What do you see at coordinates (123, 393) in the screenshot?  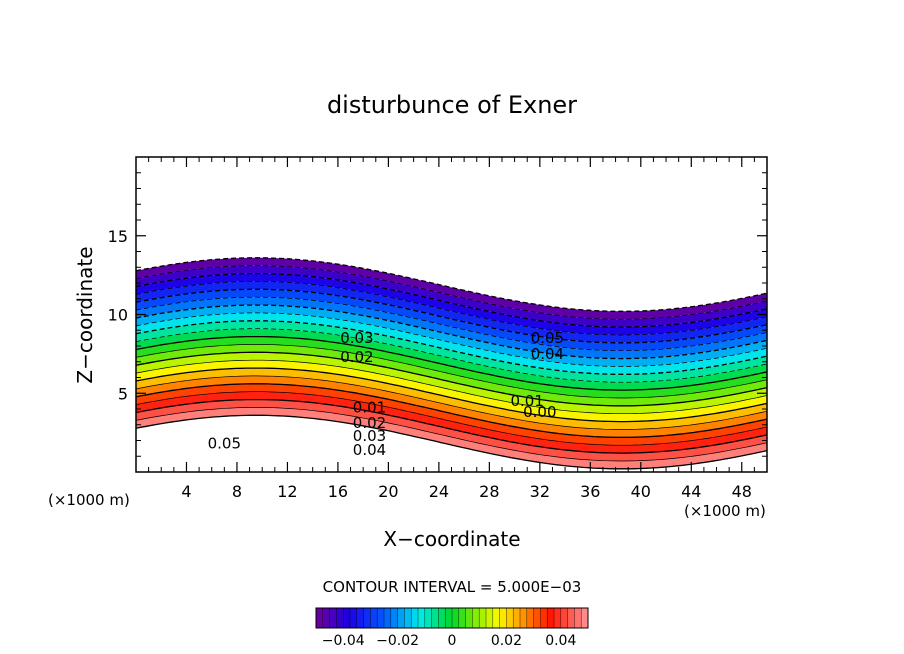 I see `y-tick-label: 5` at bounding box center [123, 393].